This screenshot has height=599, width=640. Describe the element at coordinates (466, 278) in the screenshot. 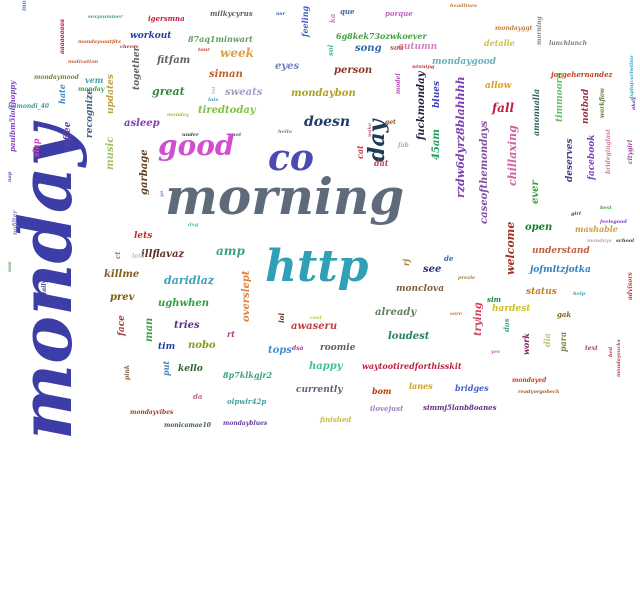

I see `word-cloud-word: prezle` at that location.